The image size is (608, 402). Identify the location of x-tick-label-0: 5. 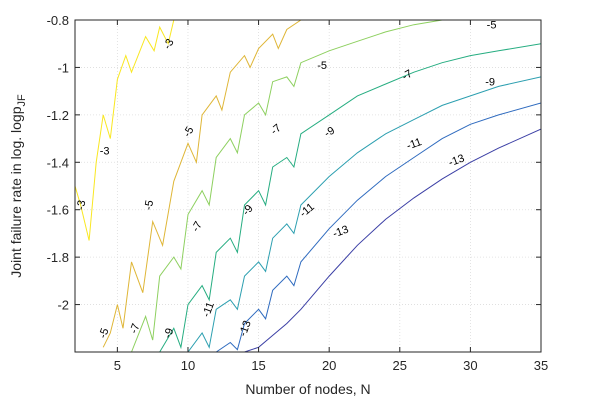
(117, 365).